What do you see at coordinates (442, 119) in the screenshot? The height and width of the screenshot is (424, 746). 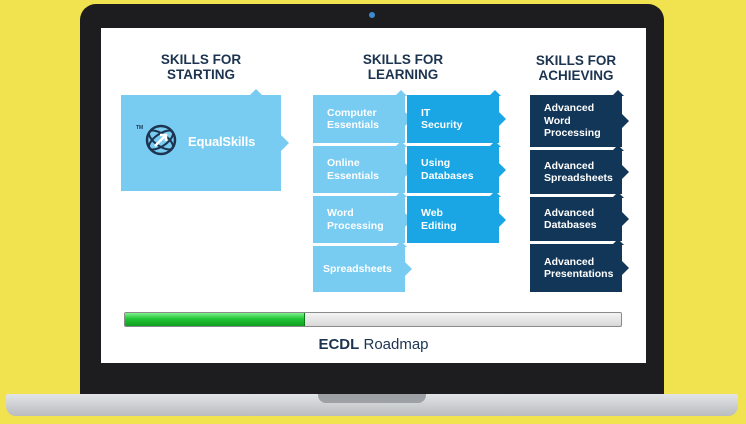 I see `tile-label: IT Security` at bounding box center [442, 119].